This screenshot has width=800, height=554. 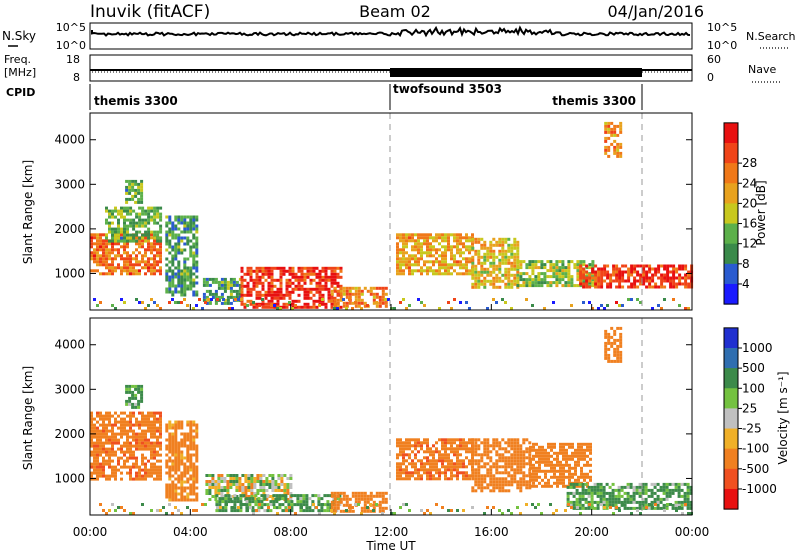 I want to click on y-tick-label: 4000, so click(x=69, y=140).